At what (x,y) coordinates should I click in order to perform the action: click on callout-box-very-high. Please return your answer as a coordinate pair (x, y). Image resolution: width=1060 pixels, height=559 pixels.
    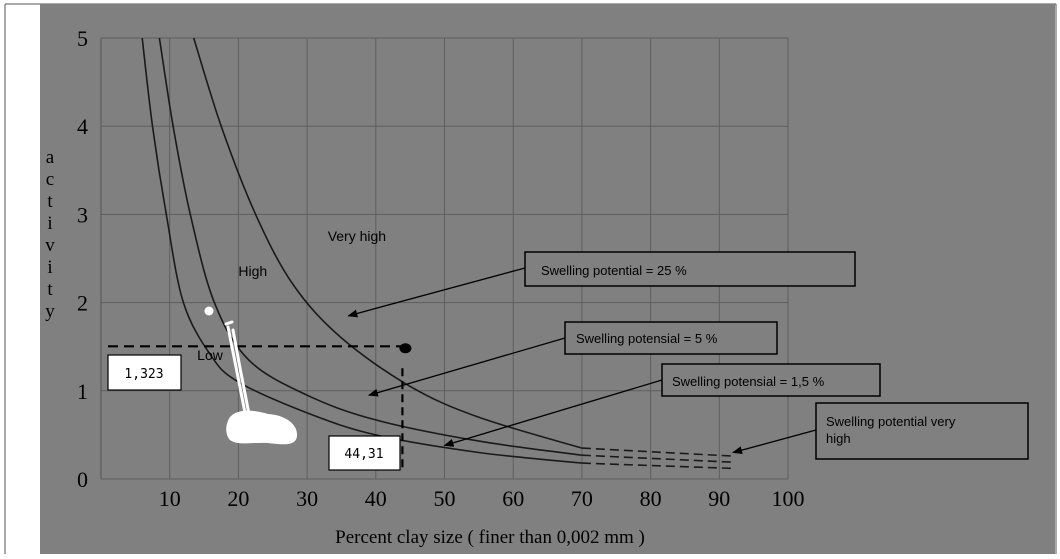
    Looking at the image, I should click on (922, 431).